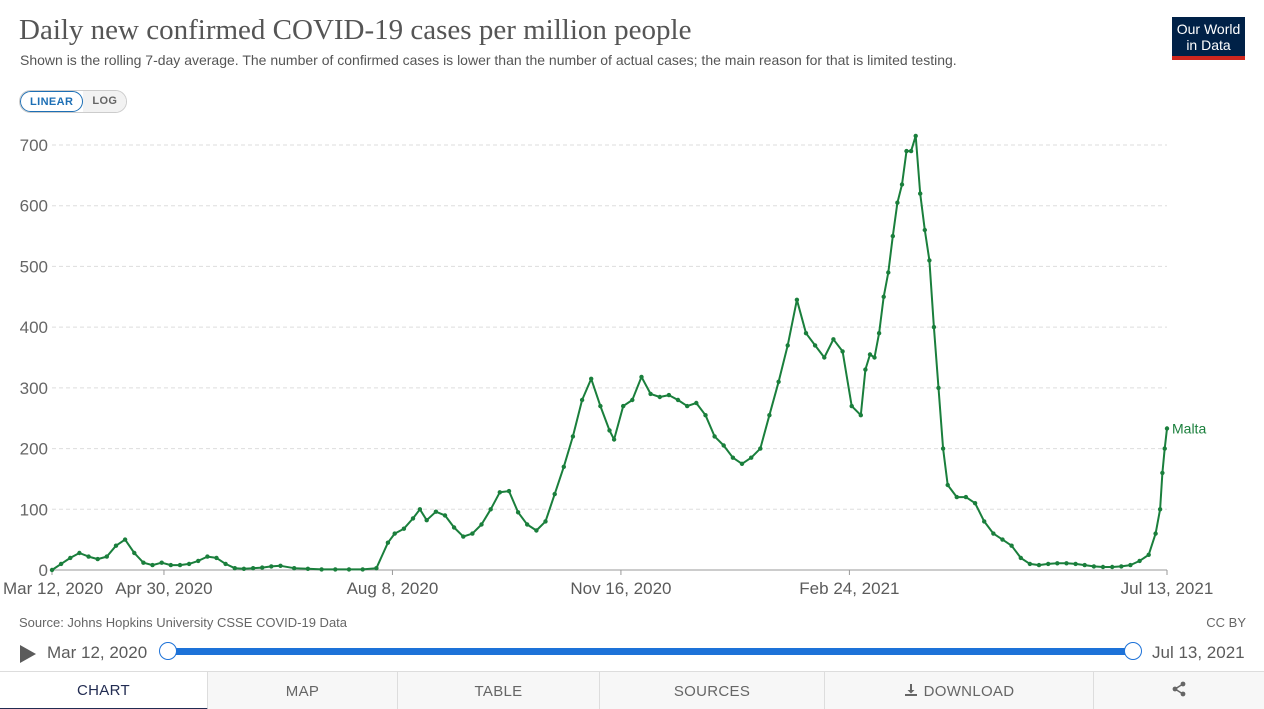 The width and height of the screenshot is (1264, 709). Describe the element at coordinates (34, 449) in the screenshot. I see `y-tick-label: 200` at that location.